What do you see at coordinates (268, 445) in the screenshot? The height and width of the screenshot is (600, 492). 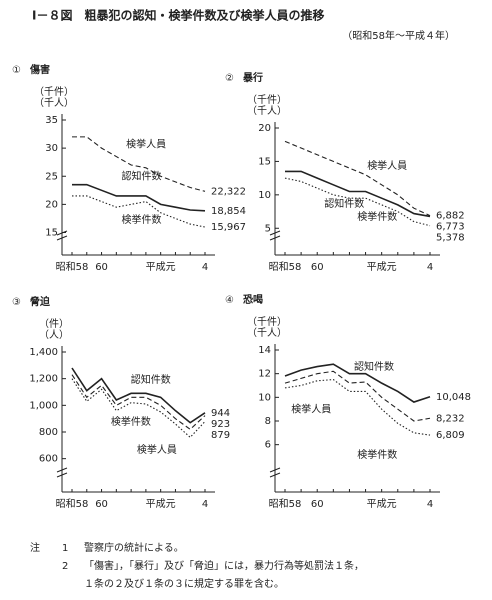 I see `y-tick-label: 6` at bounding box center [268, 445].